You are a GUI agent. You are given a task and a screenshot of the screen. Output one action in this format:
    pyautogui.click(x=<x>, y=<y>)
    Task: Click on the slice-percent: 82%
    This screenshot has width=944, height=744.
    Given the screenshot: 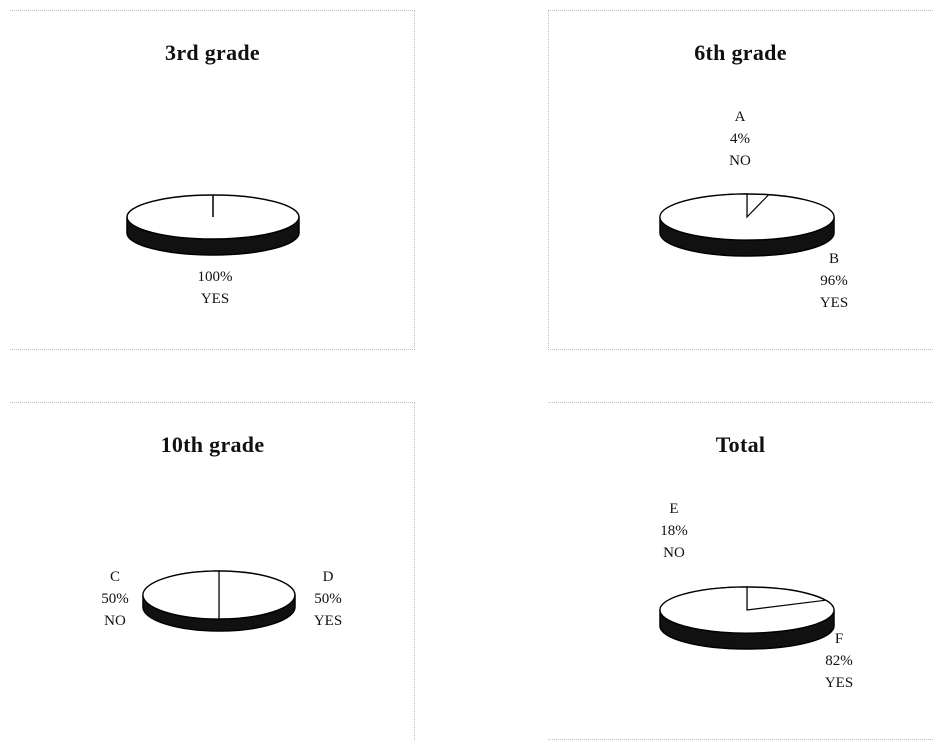 What is the action you would take?
    pyautogui.click(x=839, y=661)
    